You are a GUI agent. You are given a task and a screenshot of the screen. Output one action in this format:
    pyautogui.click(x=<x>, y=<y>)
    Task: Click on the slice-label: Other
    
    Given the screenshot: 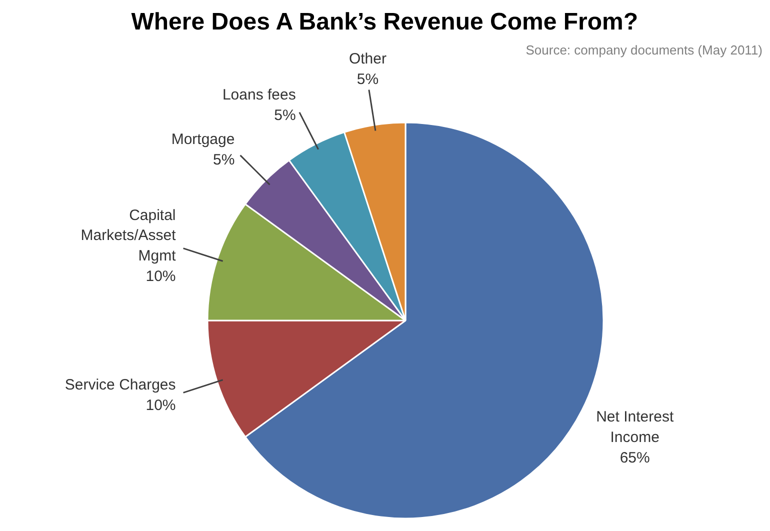 What is the action you would take?
    pyautogui.click(x=367, y=59)
    